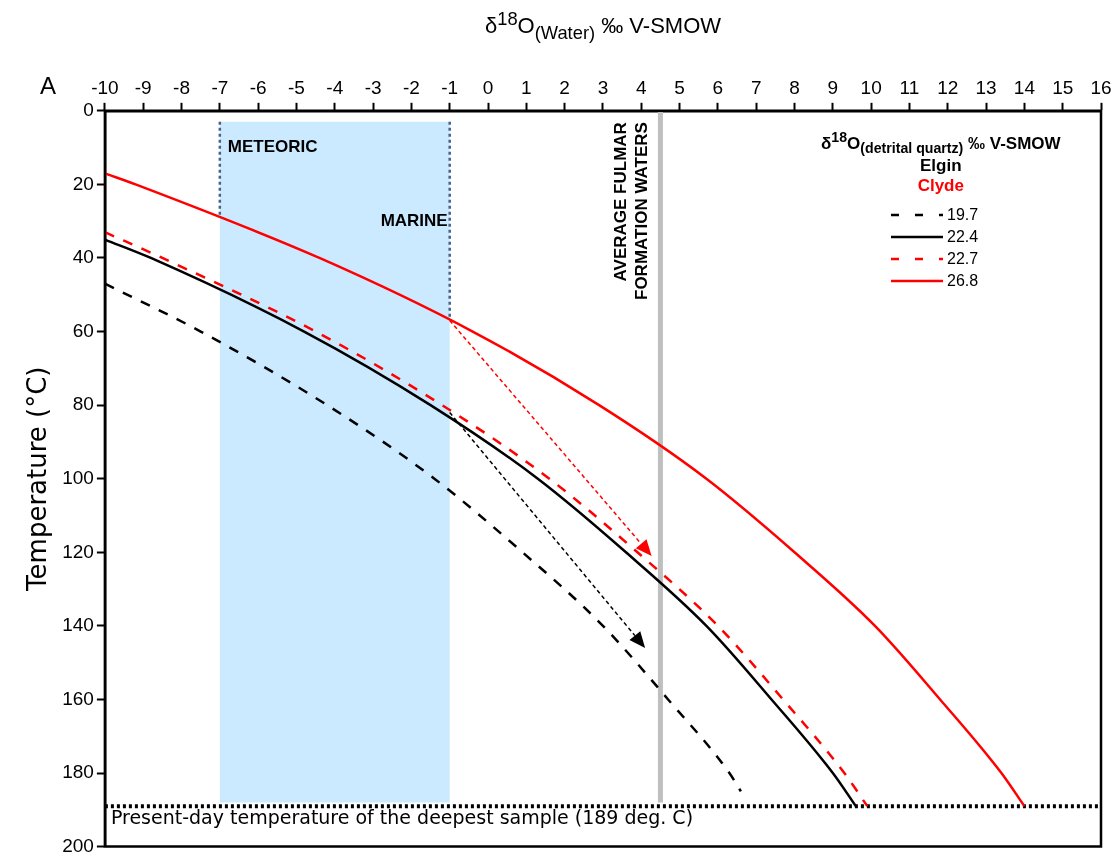 The image size is (1117, 861). Describe the element at coordinates (78, 845) in the screenshot. I see `y-tick-label: 200` at that location.